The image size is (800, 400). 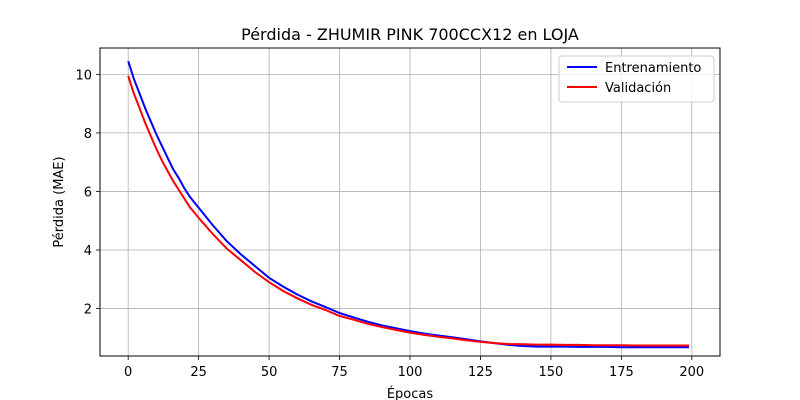 I want to click on x-tick-label: 125, so click(x=480, y=372).